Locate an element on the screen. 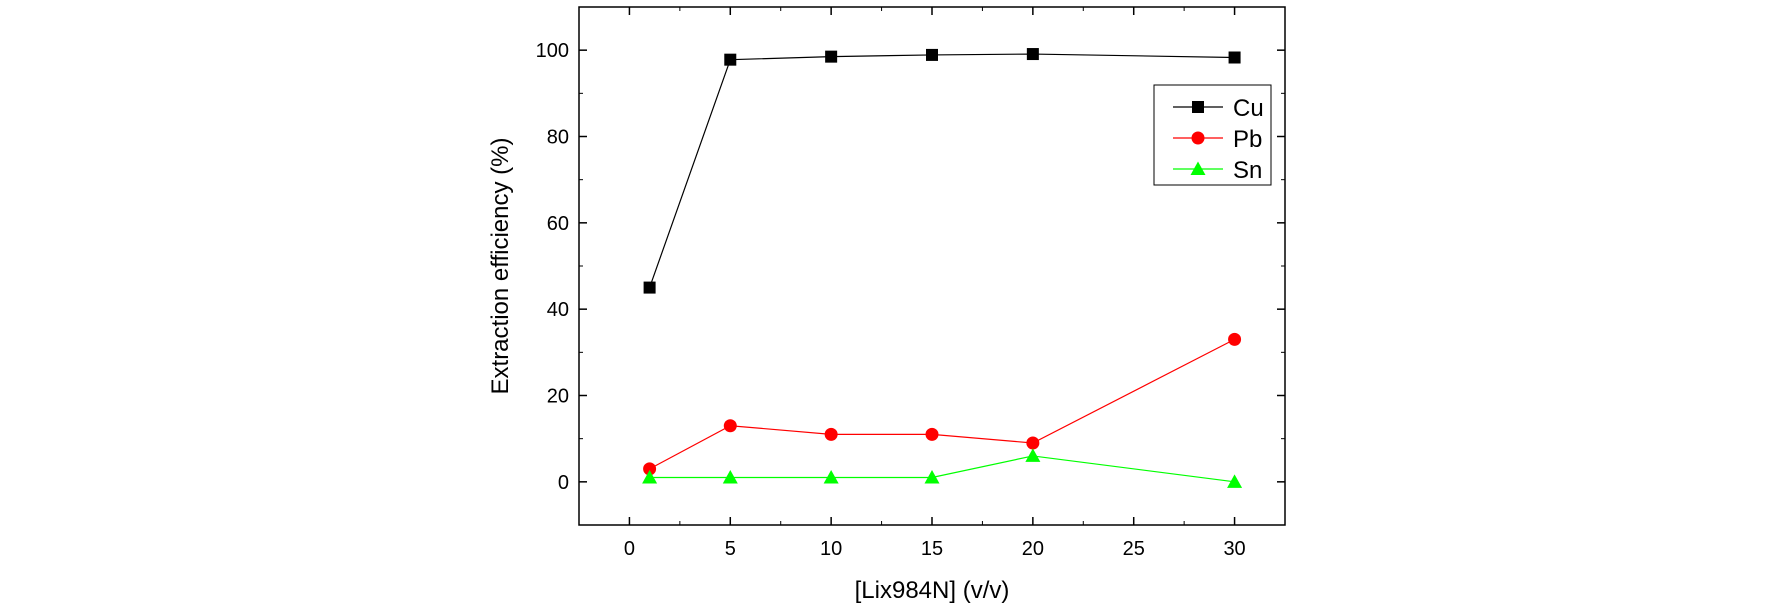 The image size is (1772, 608). y-axis-label: Extraction efficiency (%) is located at coordinates (500, 266).